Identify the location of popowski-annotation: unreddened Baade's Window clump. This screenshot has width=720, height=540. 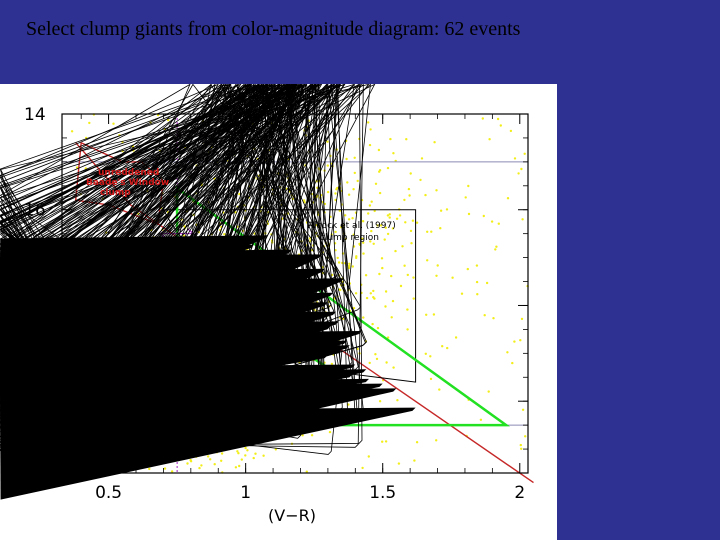
(127, 183).